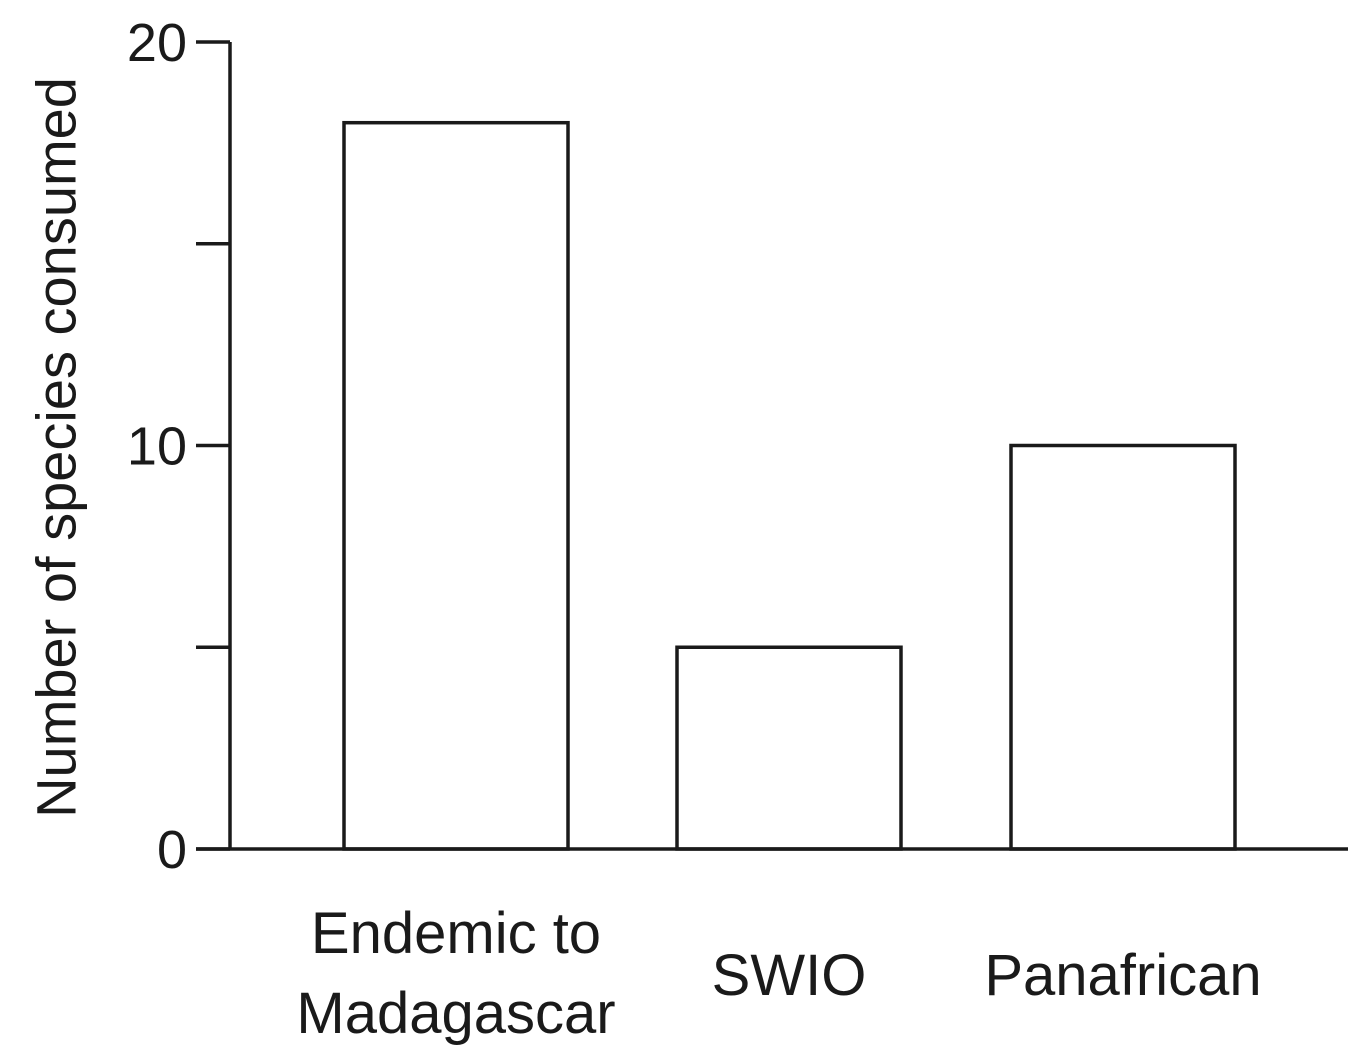 The height and width of the screenshot is (1056, 1355). Describe the element at coordinates (157, 447) in the screenshot. I see `y-tick-label: 10` at that location.